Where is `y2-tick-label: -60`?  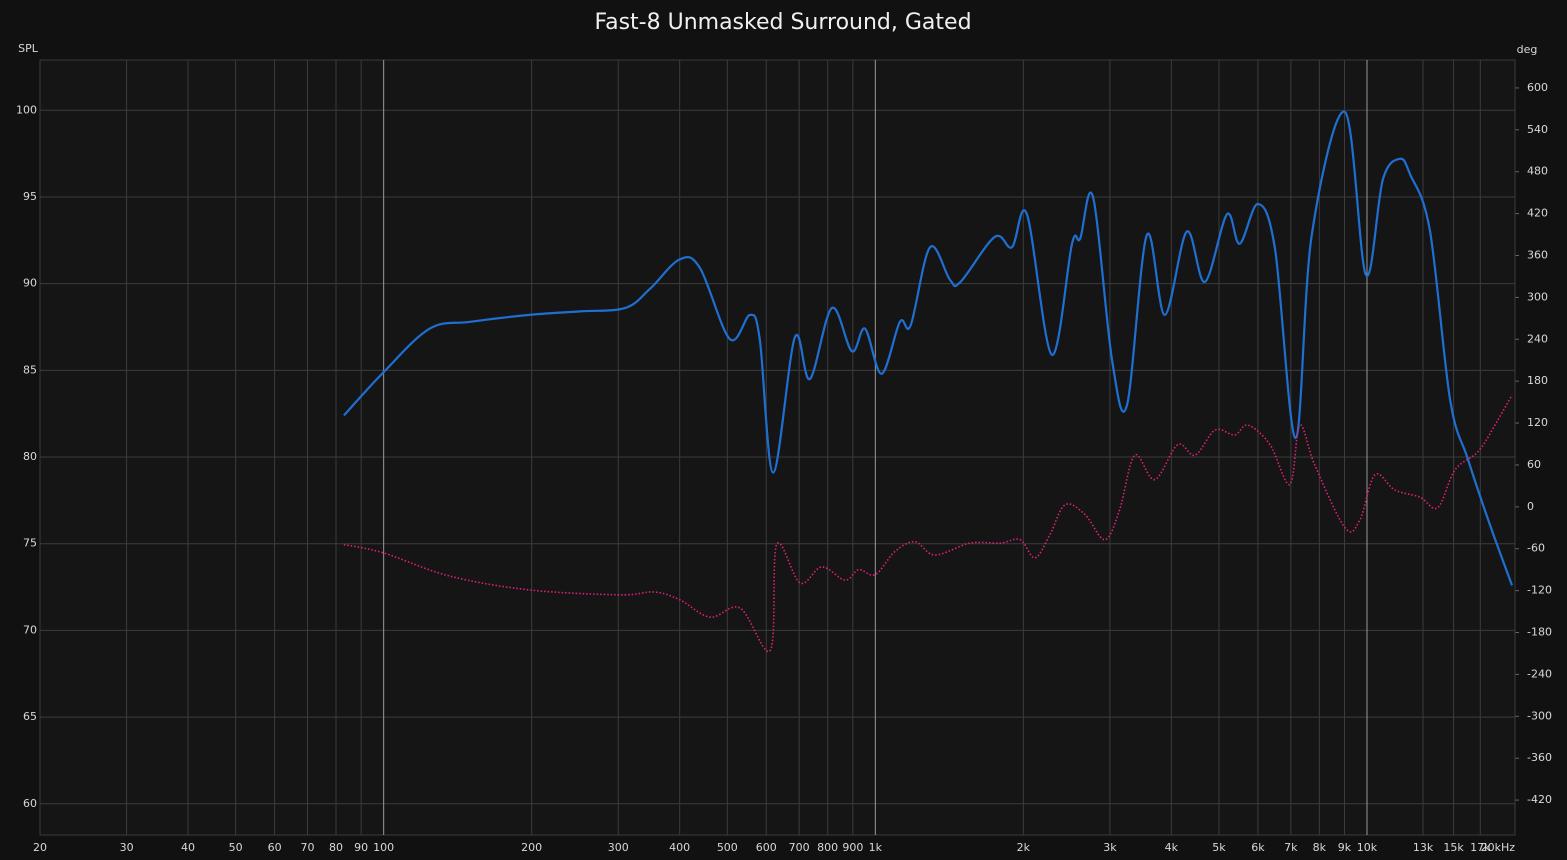 y2-tick-label: -60 is located at coordinates (1536, 548).